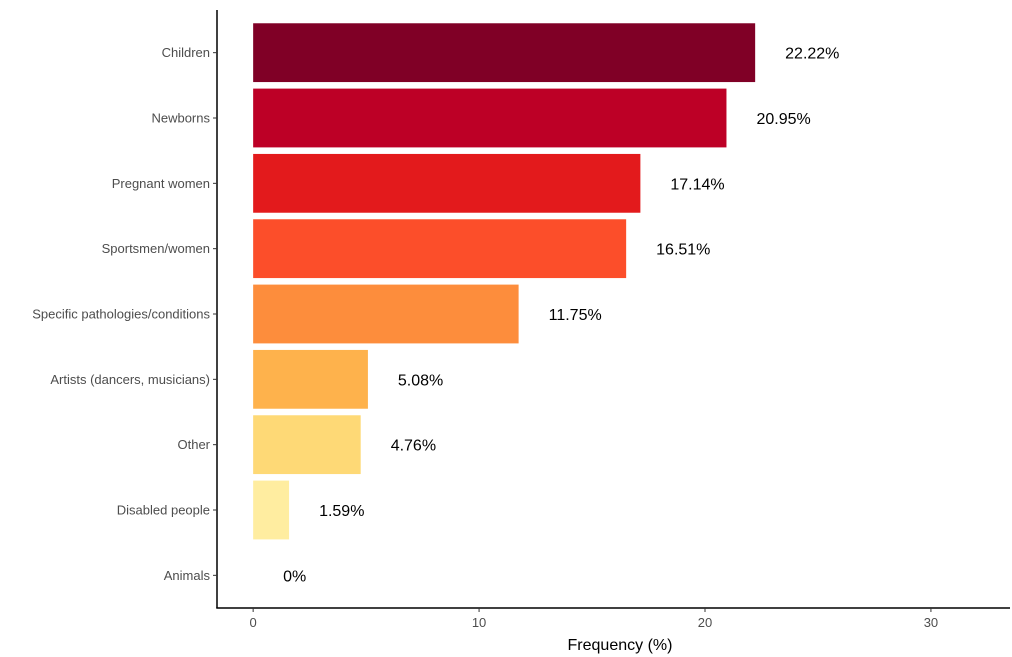  Describe the element at coordinates (697, 184) in the screenshot. I see `data-label-2: 17.14%` at that location.